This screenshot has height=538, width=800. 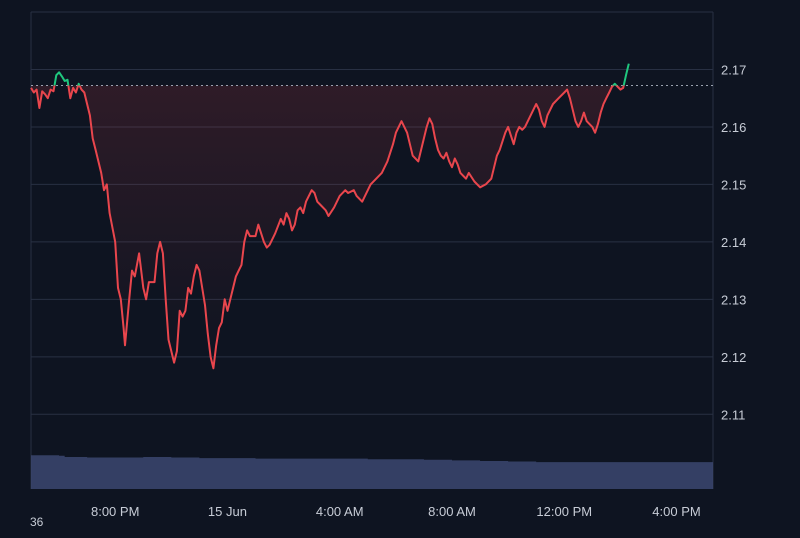 I want to click on x-tick-label: 8:00 PM, so click(x=115, y=511).